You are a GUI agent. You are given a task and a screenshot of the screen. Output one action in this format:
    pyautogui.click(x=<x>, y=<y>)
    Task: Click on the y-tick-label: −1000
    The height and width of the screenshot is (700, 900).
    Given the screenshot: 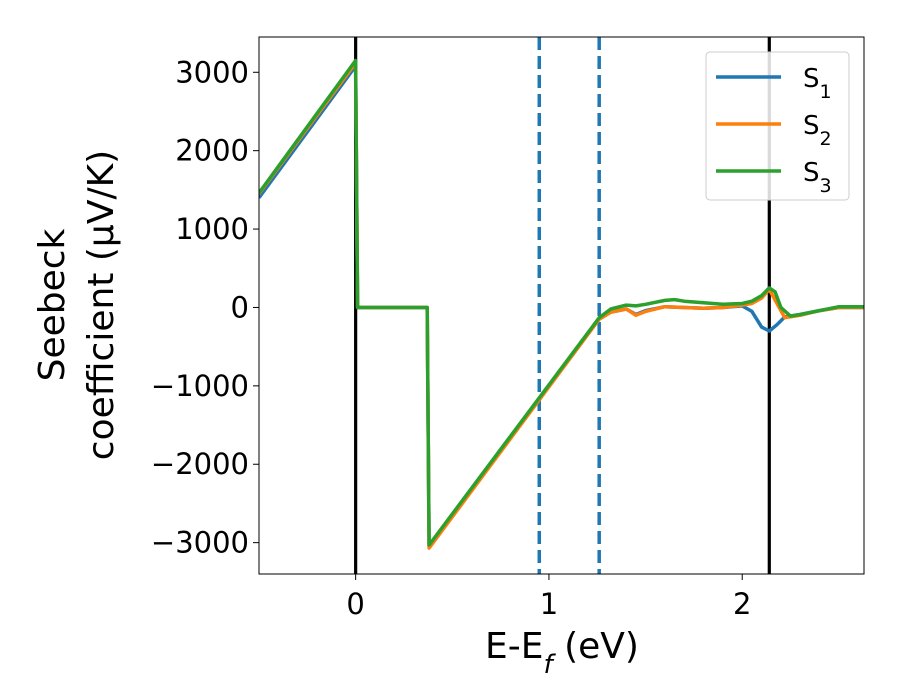 What is the action you would take?
    pyautogui.click(x=200, y=386)
    